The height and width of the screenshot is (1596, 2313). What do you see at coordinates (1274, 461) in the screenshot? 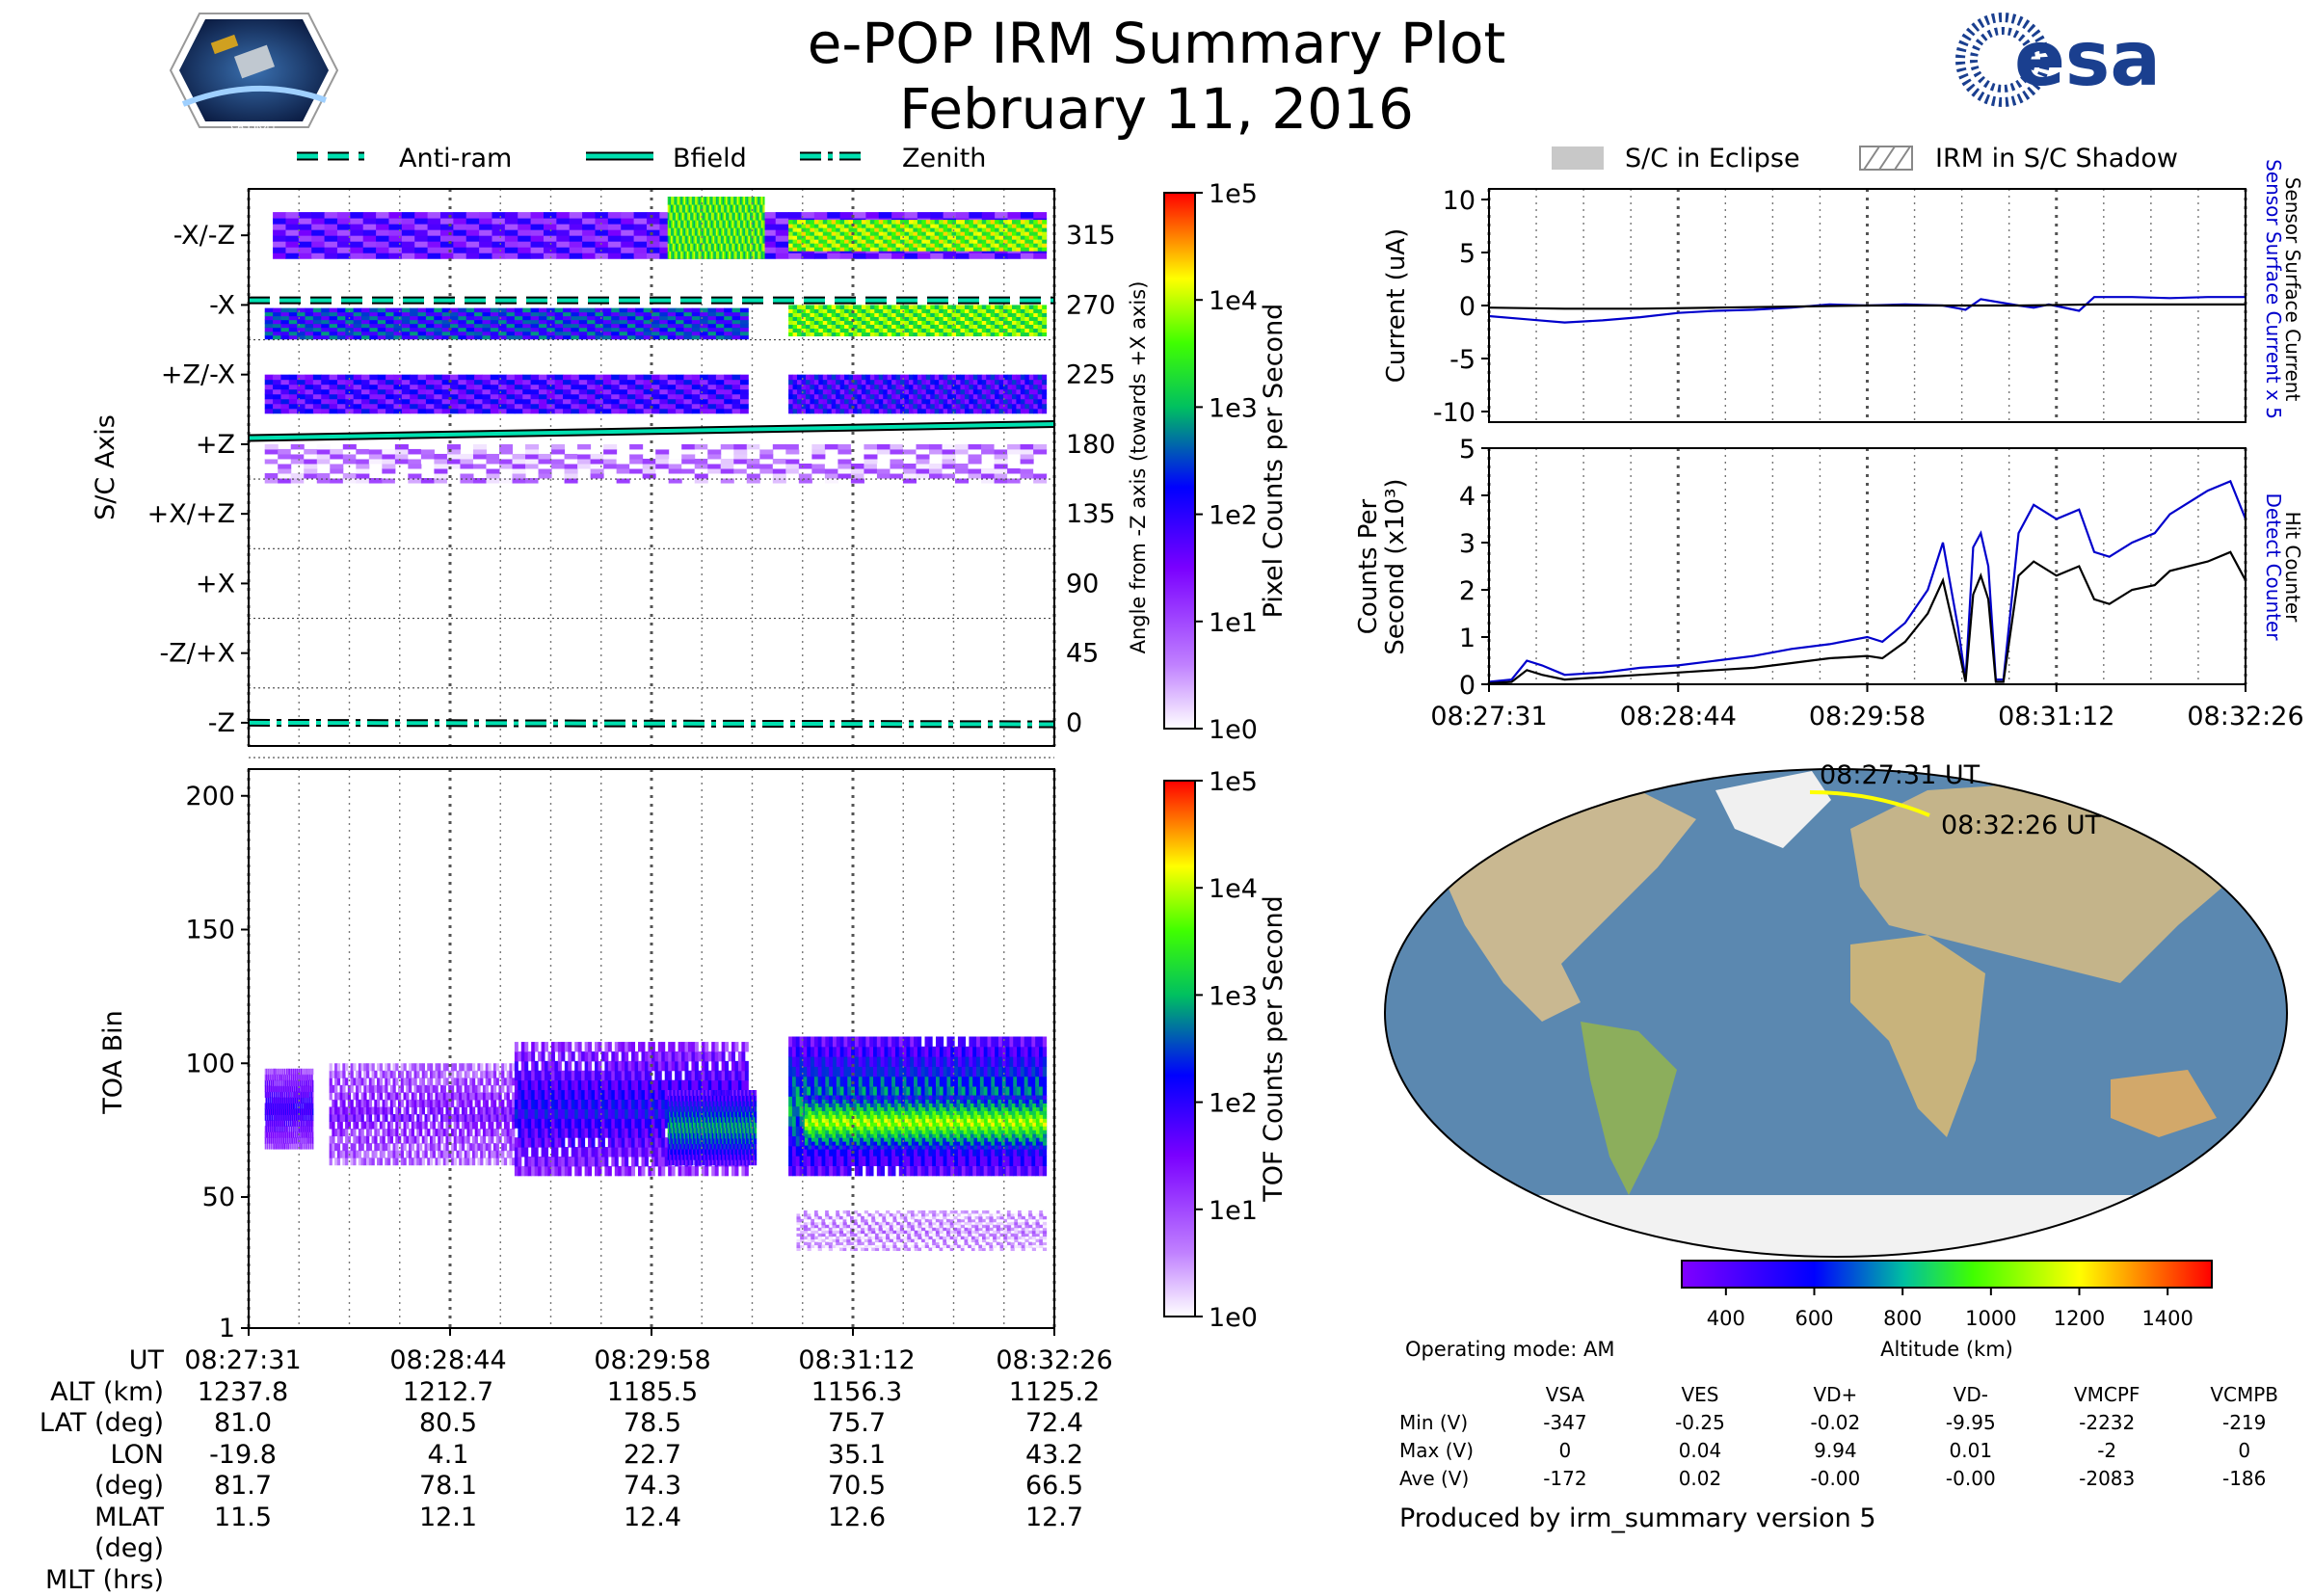
I see `pixel-colorbar-label: Pixel Counts per Second` at bounding box center [1274, 461].